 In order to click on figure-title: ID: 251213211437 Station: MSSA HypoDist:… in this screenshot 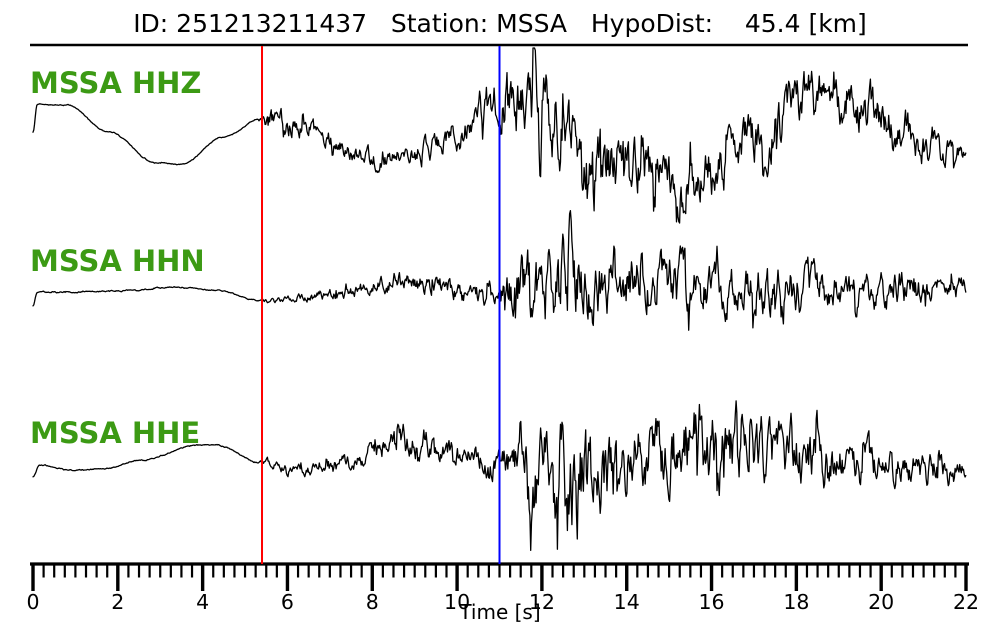, I will do `click(500, 23)`.